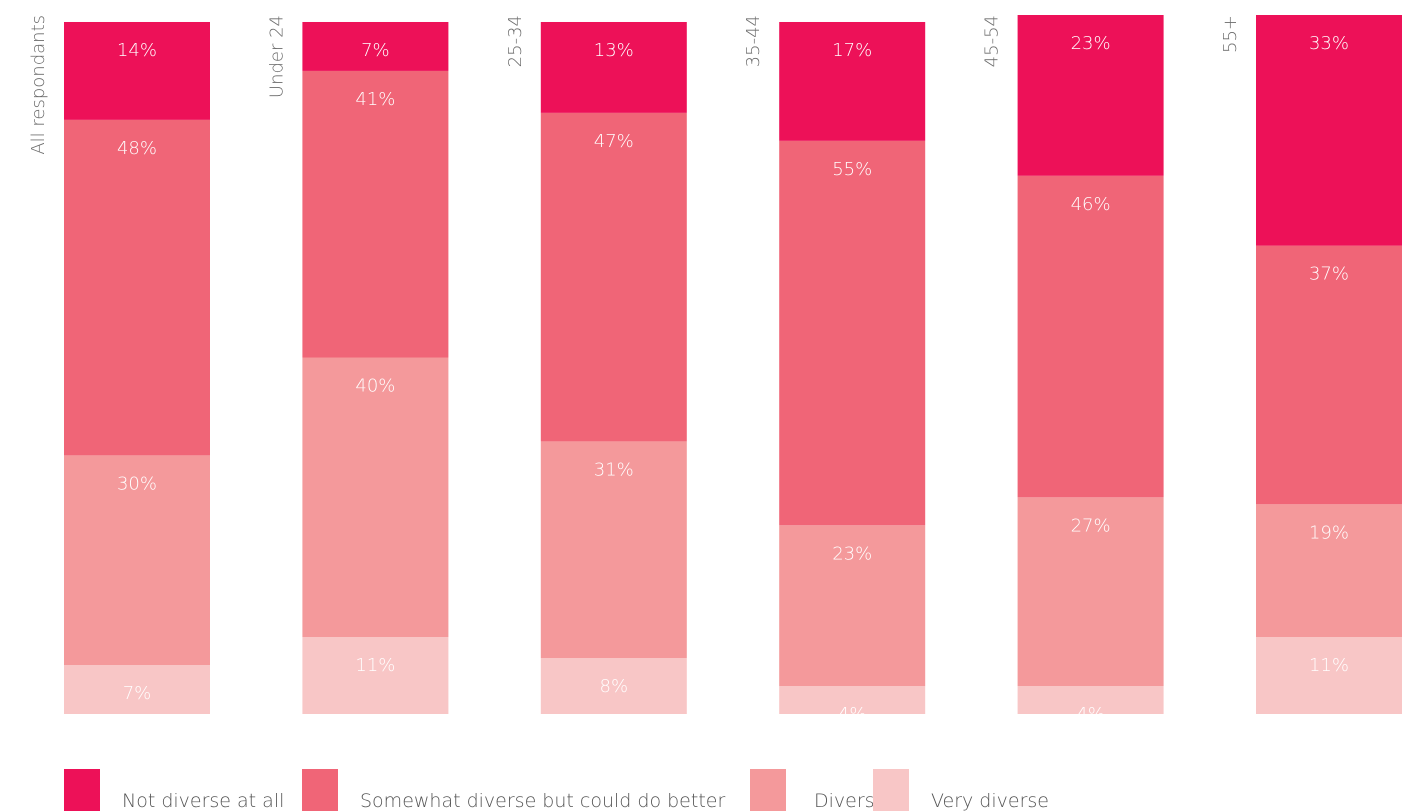 Image resolution: width=1415 pixels, height=811 pixels. What do you see at coordinates (1329, 274) in the screenshot?
I see `value-label: 37%` at bounding box center [1329, 274].